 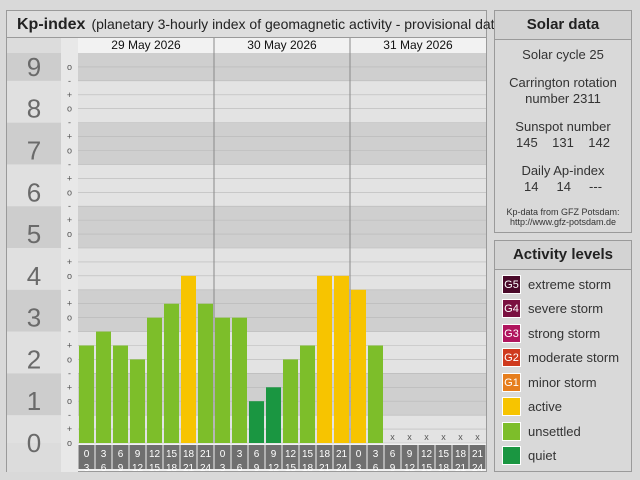 What do you see at coordinates (596, 186) in the screenshot?
I see `ap-value: ---` at bounding box center [596, 186].